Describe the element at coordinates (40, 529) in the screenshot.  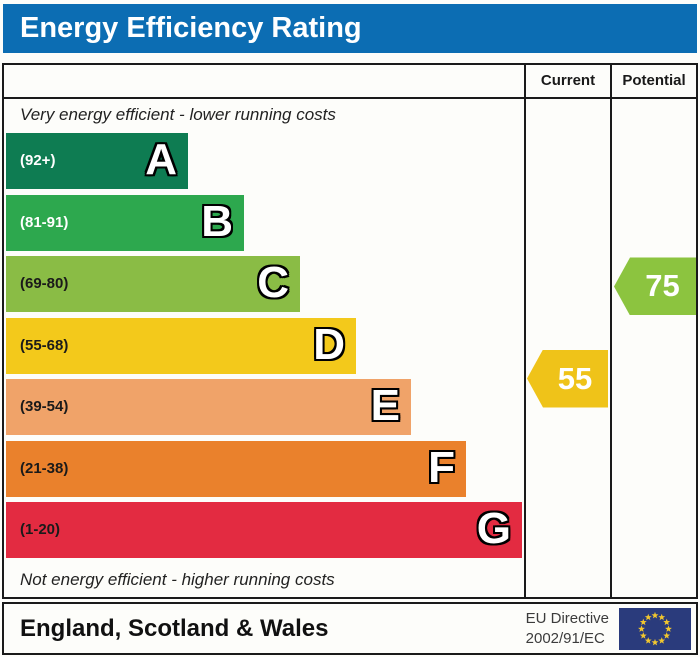
I see `band-g-range: (1-20)` at that location.